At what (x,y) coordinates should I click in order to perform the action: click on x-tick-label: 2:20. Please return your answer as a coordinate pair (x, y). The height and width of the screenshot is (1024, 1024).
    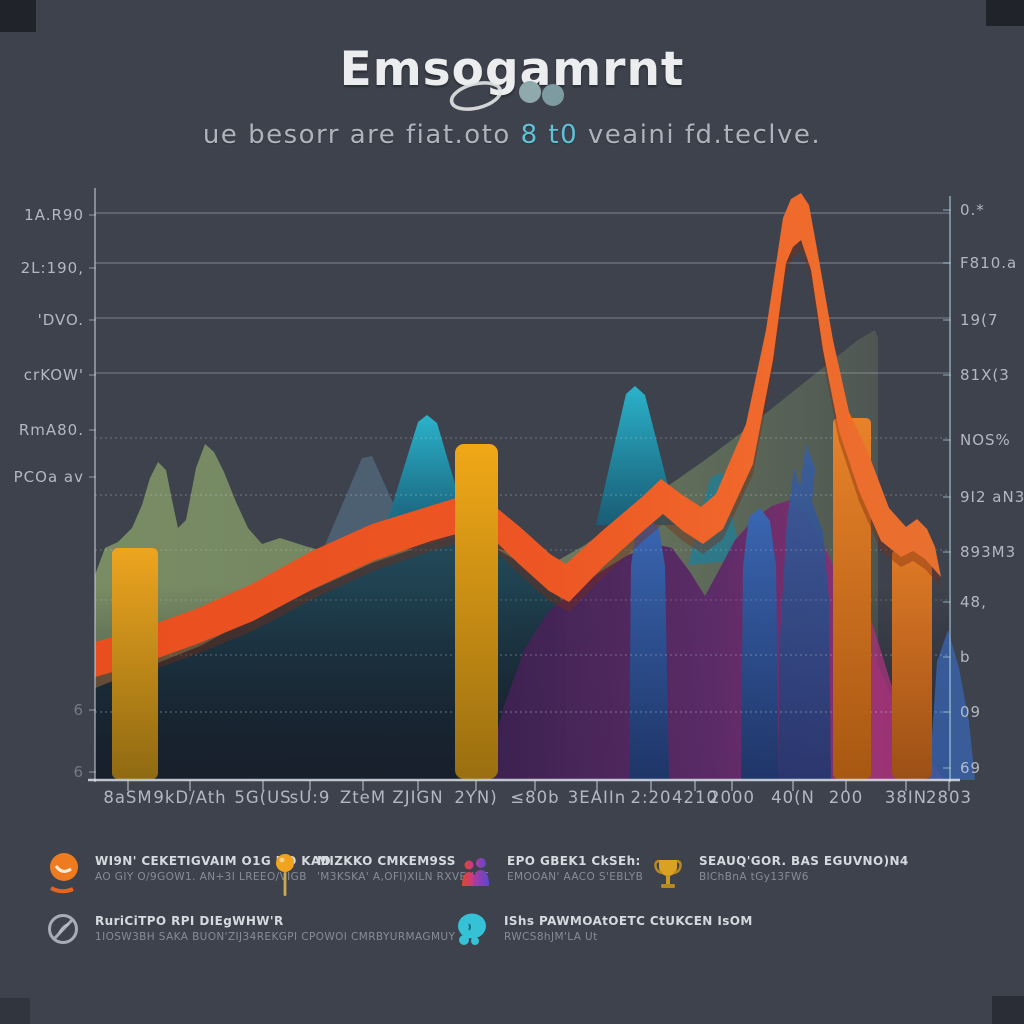
    Looking at the image, I should click on (650, 797).